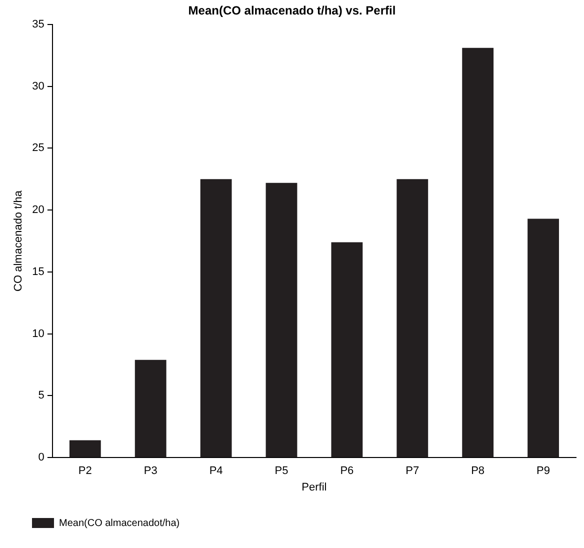 This screenshot has height=548, width=584. What do you see at coordinates (216, 471) in the screenshot?
I see `x-tick-label: P4` at bounding box center [216, 471].